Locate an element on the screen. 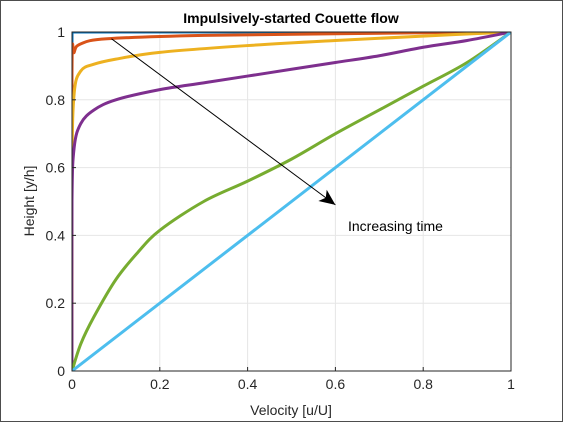 The image size is (563, 422). y-axis-label: Height [y/h] is located at coordinates (29, 201).